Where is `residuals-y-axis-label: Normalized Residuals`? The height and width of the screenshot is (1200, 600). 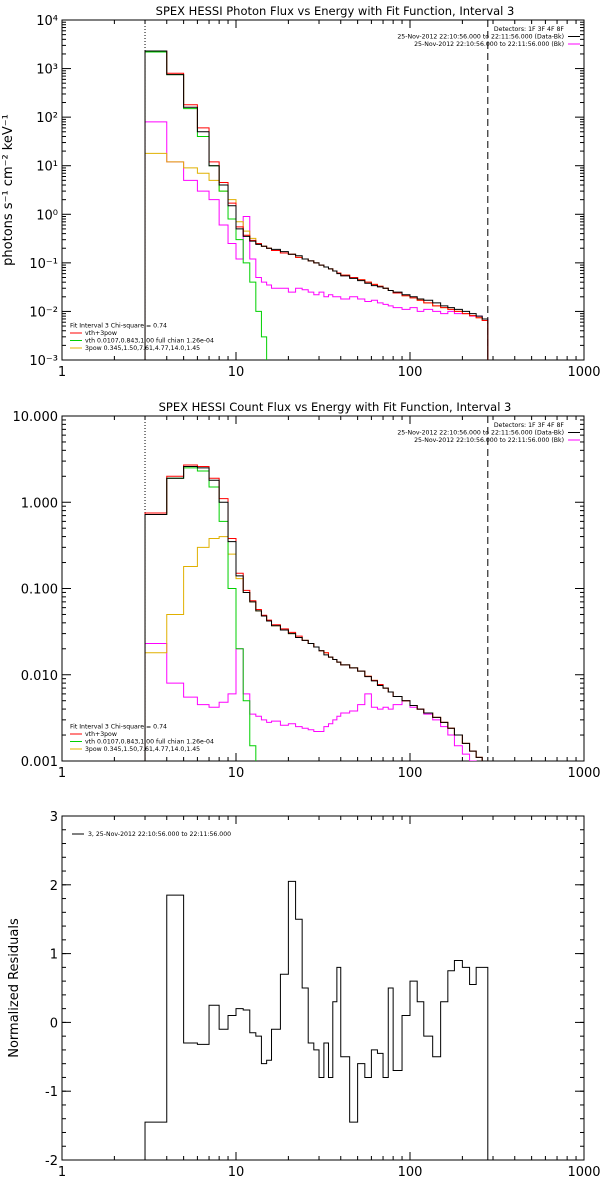 residuals-y-axis-label: Normalized Residuals is located at coordinates (14, 988).